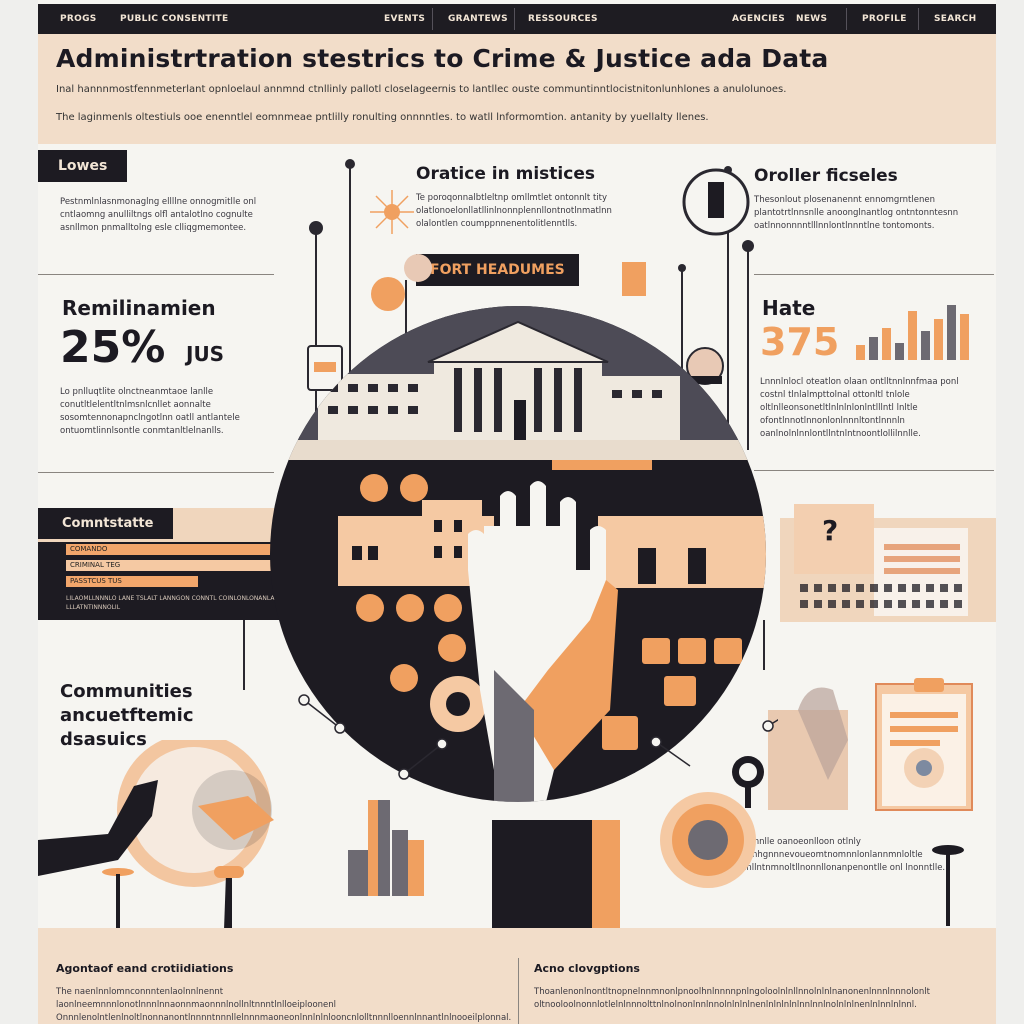  Describe the element at coordinates (78, 19) in the screenshot. I see `nav-item-progs: PROGS` at that location.